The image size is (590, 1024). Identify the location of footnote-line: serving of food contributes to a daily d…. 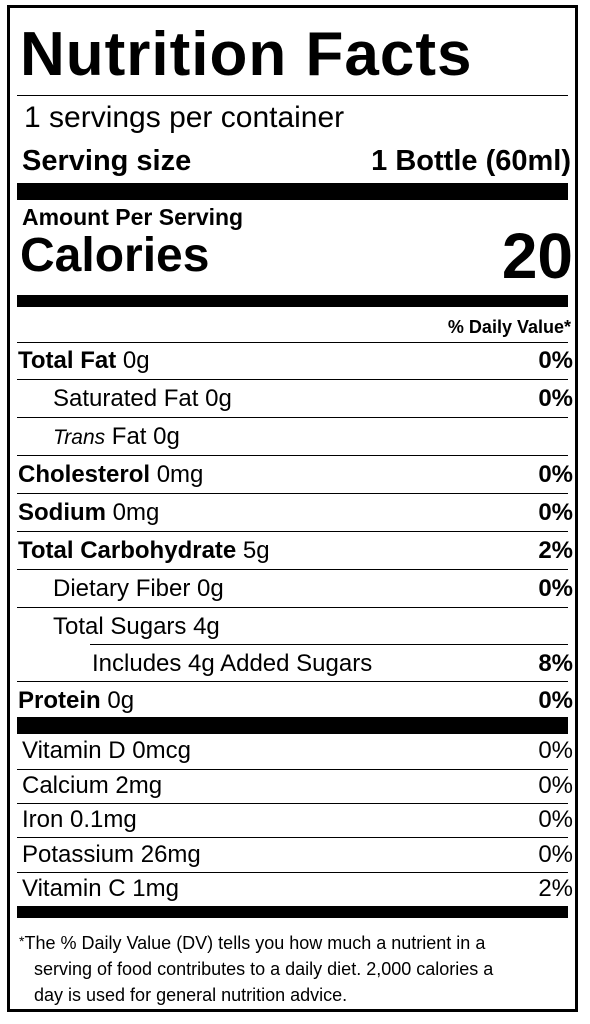
(264, 969).